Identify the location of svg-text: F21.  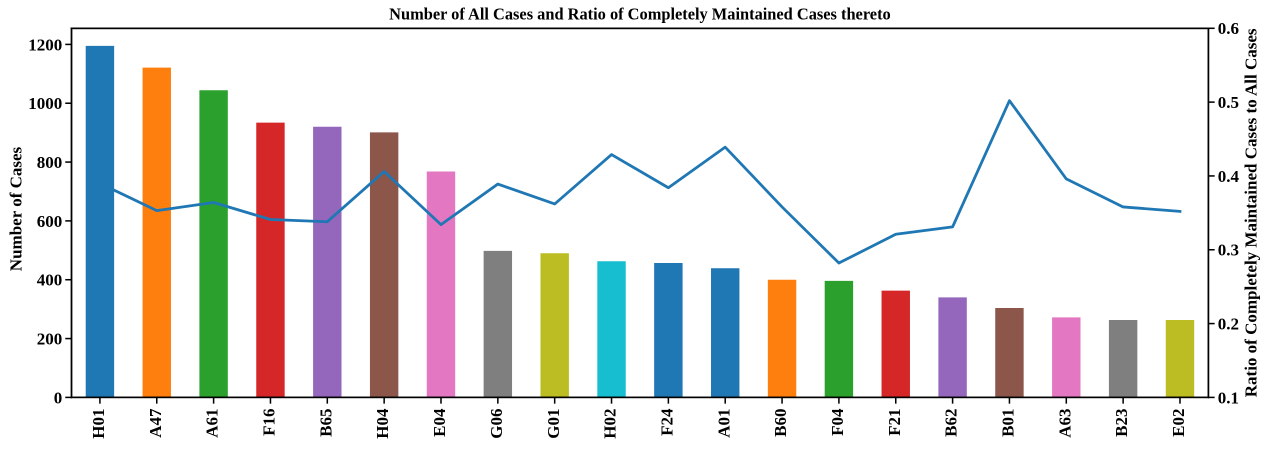
(894, 422).